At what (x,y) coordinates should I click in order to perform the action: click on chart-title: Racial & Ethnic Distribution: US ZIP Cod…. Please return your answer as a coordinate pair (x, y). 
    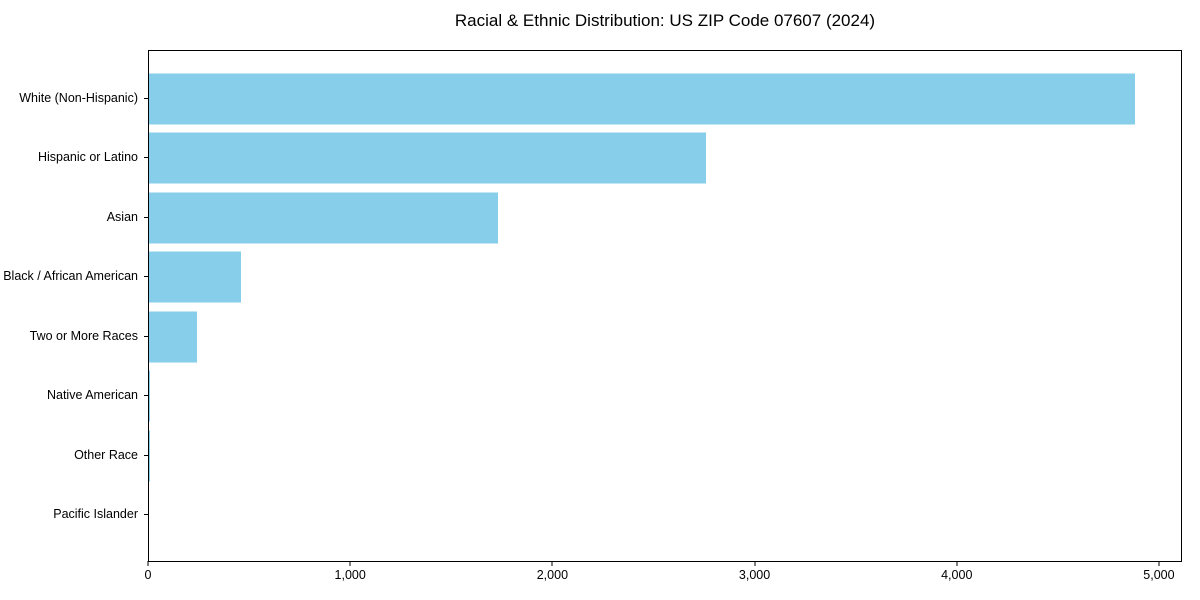
    Looking at the image, I should click on (665, 20).